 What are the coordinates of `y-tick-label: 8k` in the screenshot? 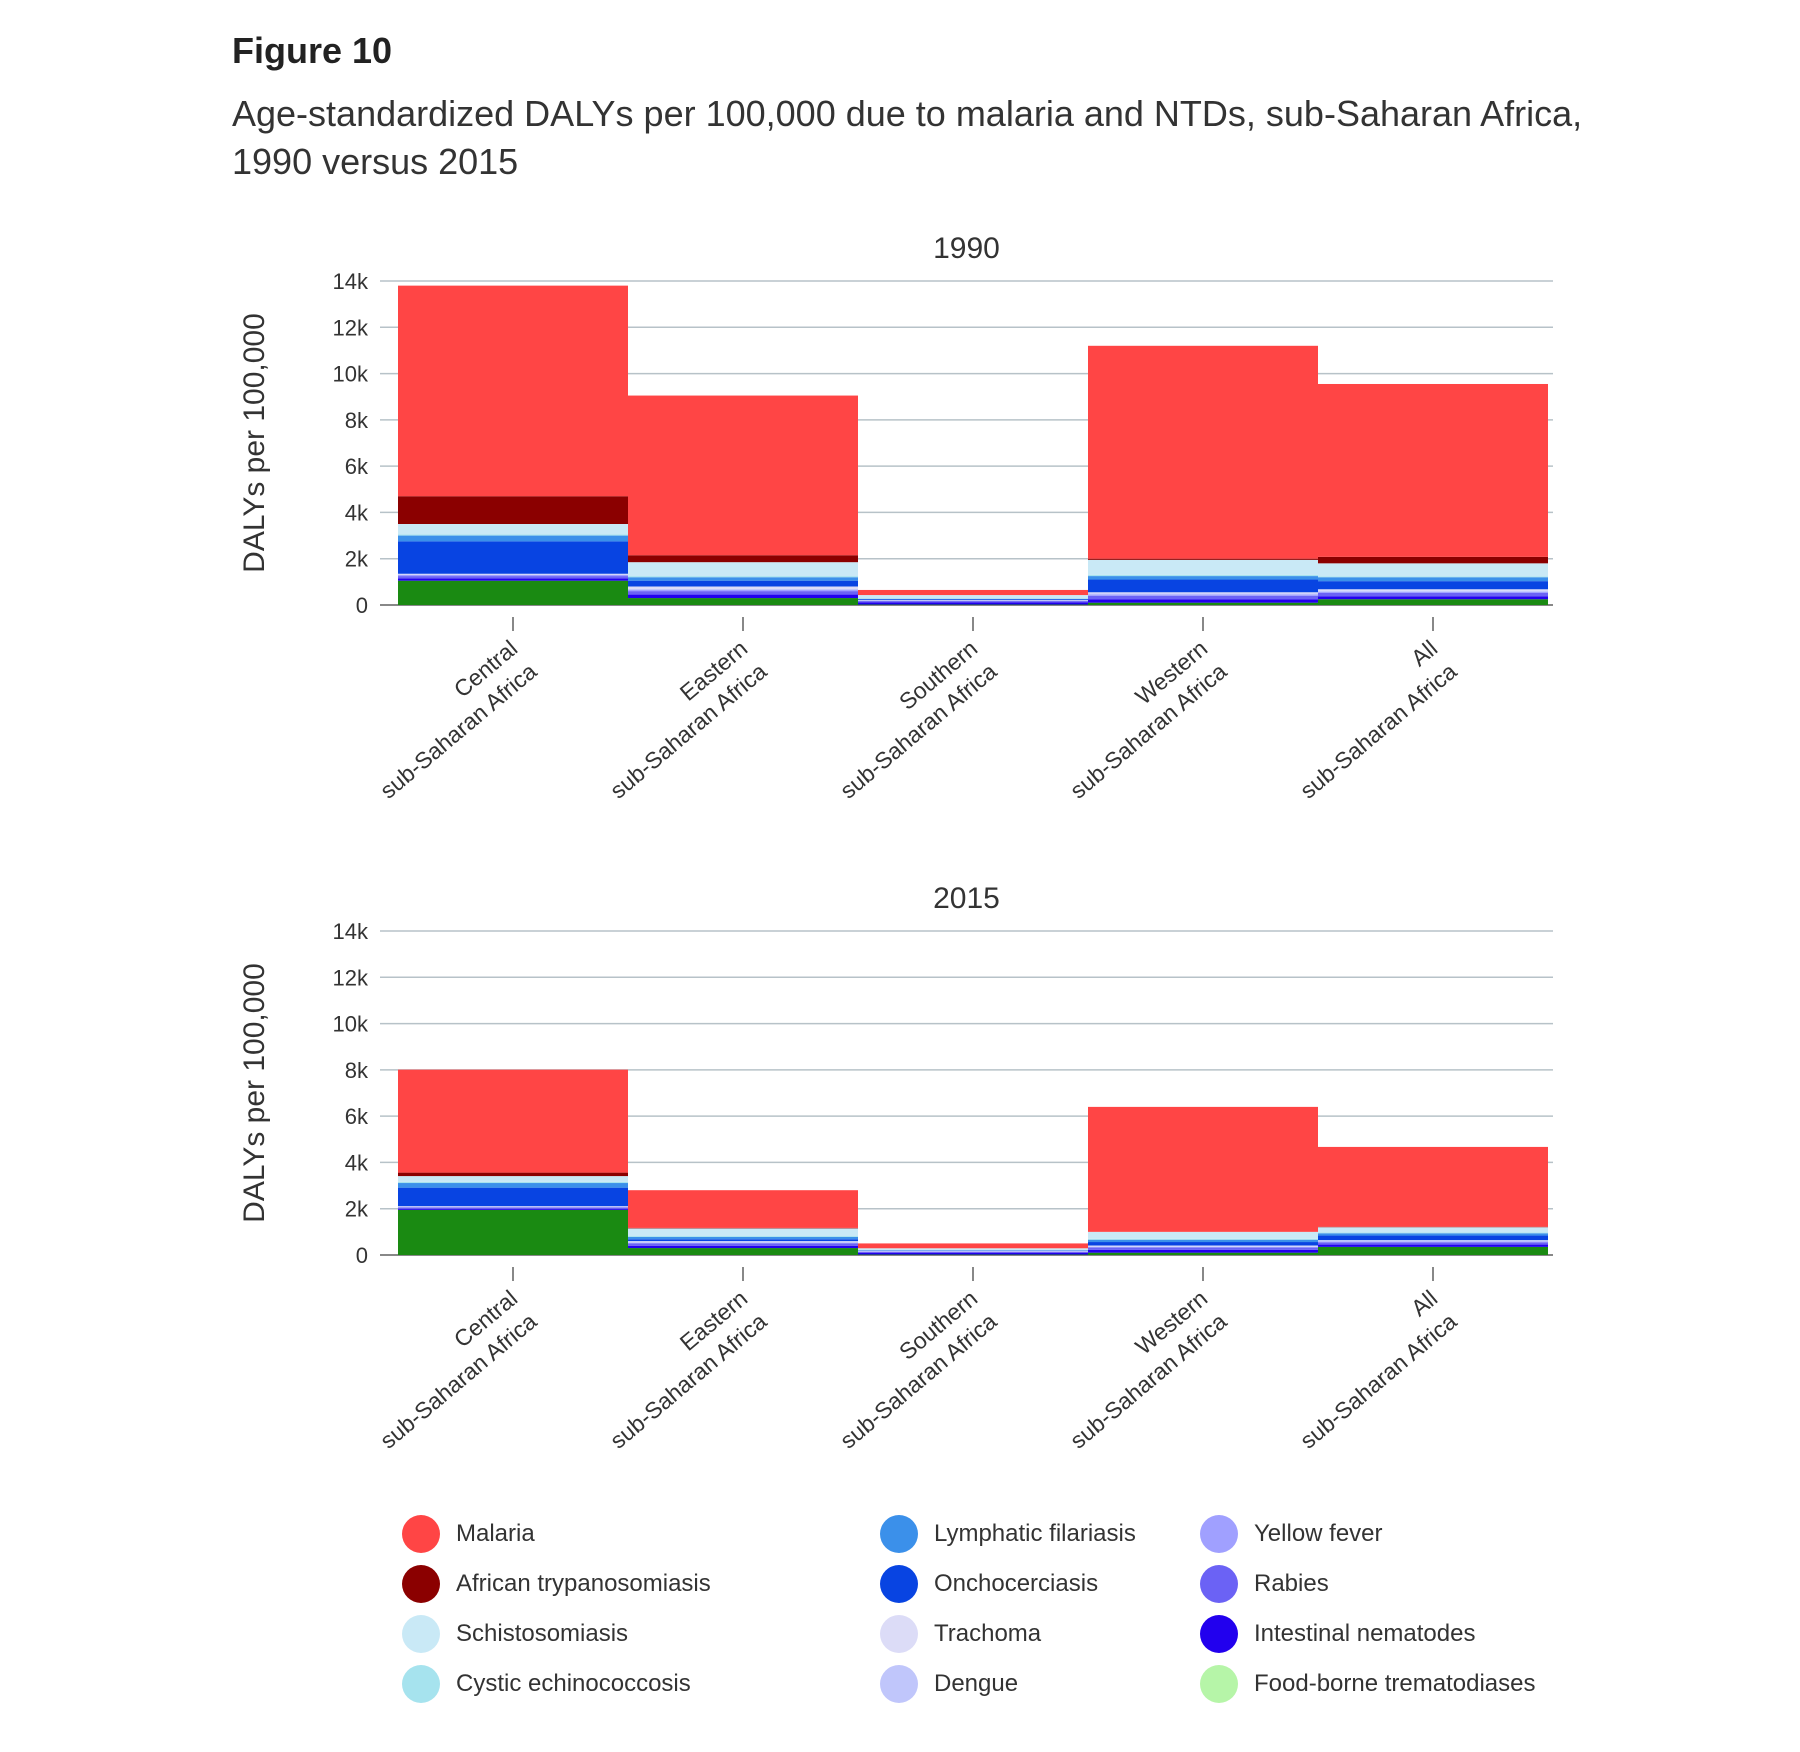 It's located at (357, 420).